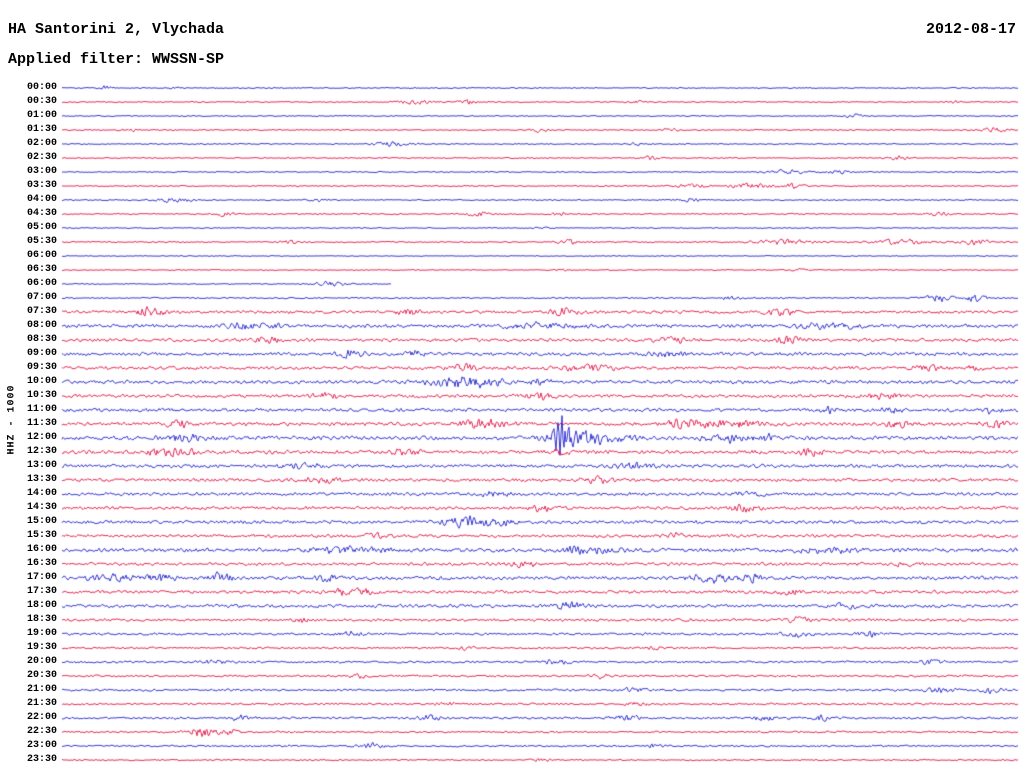 The width and height of the screenshot is (1024, 780). I want to click on row-time-label: 22:00, so click(41, 717).